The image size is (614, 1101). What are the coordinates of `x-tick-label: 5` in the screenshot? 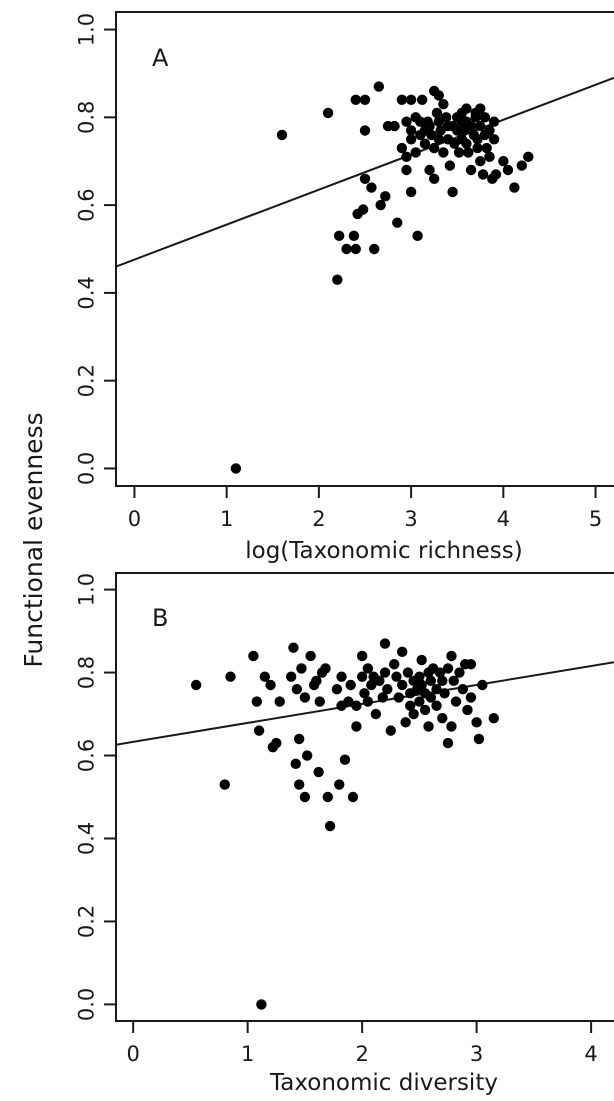 It's located at (595, 519).